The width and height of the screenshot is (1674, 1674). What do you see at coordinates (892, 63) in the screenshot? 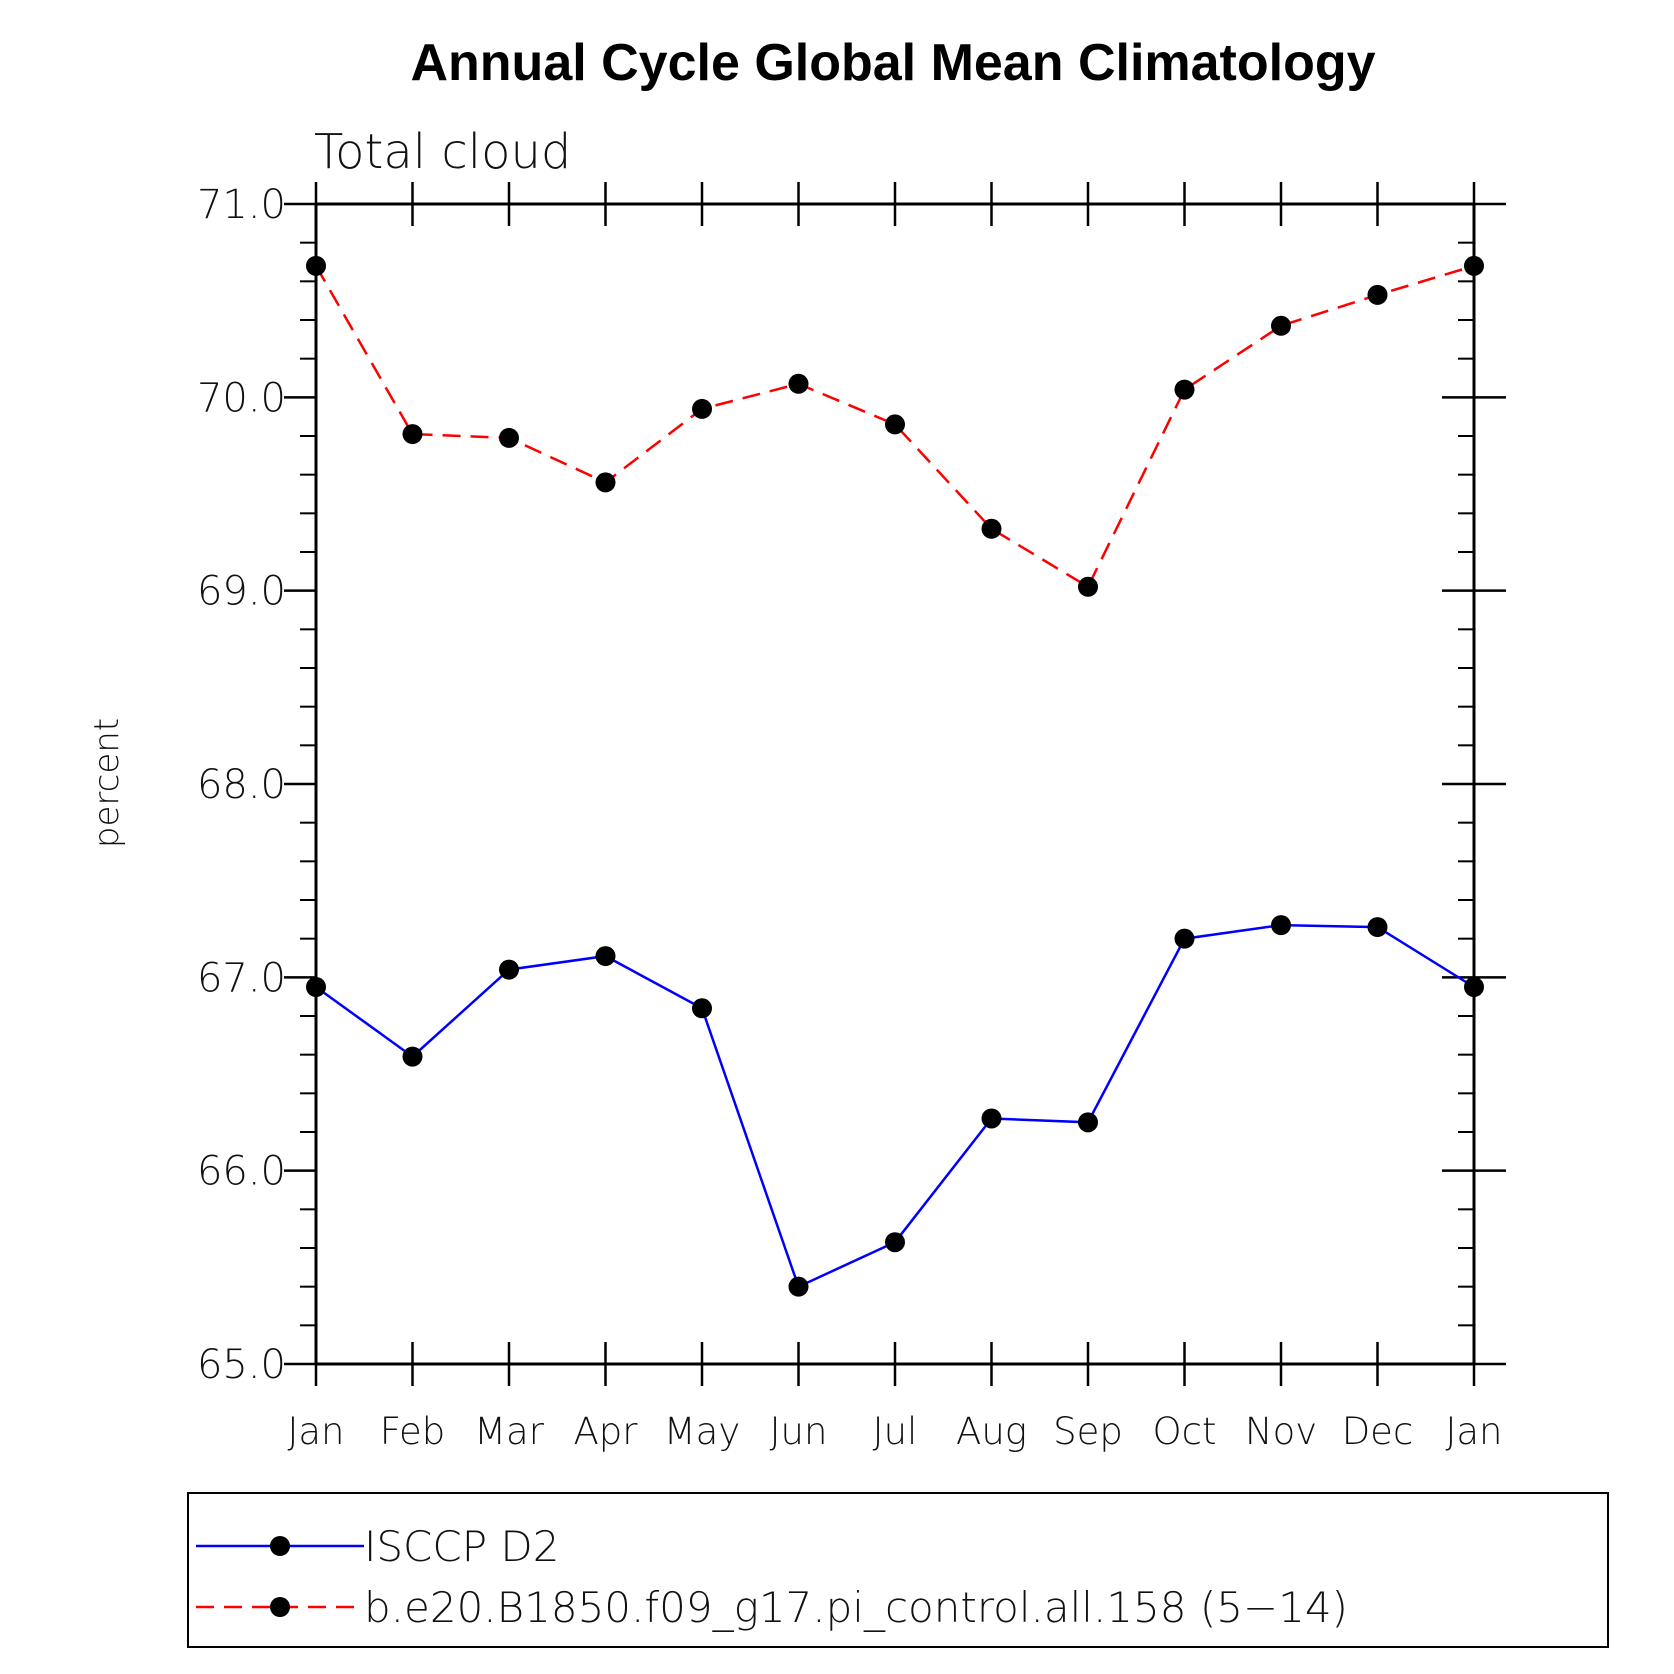
I see `chart-title: Annual Cycle Global Mean Climatology` at bounding box center [892, 63].